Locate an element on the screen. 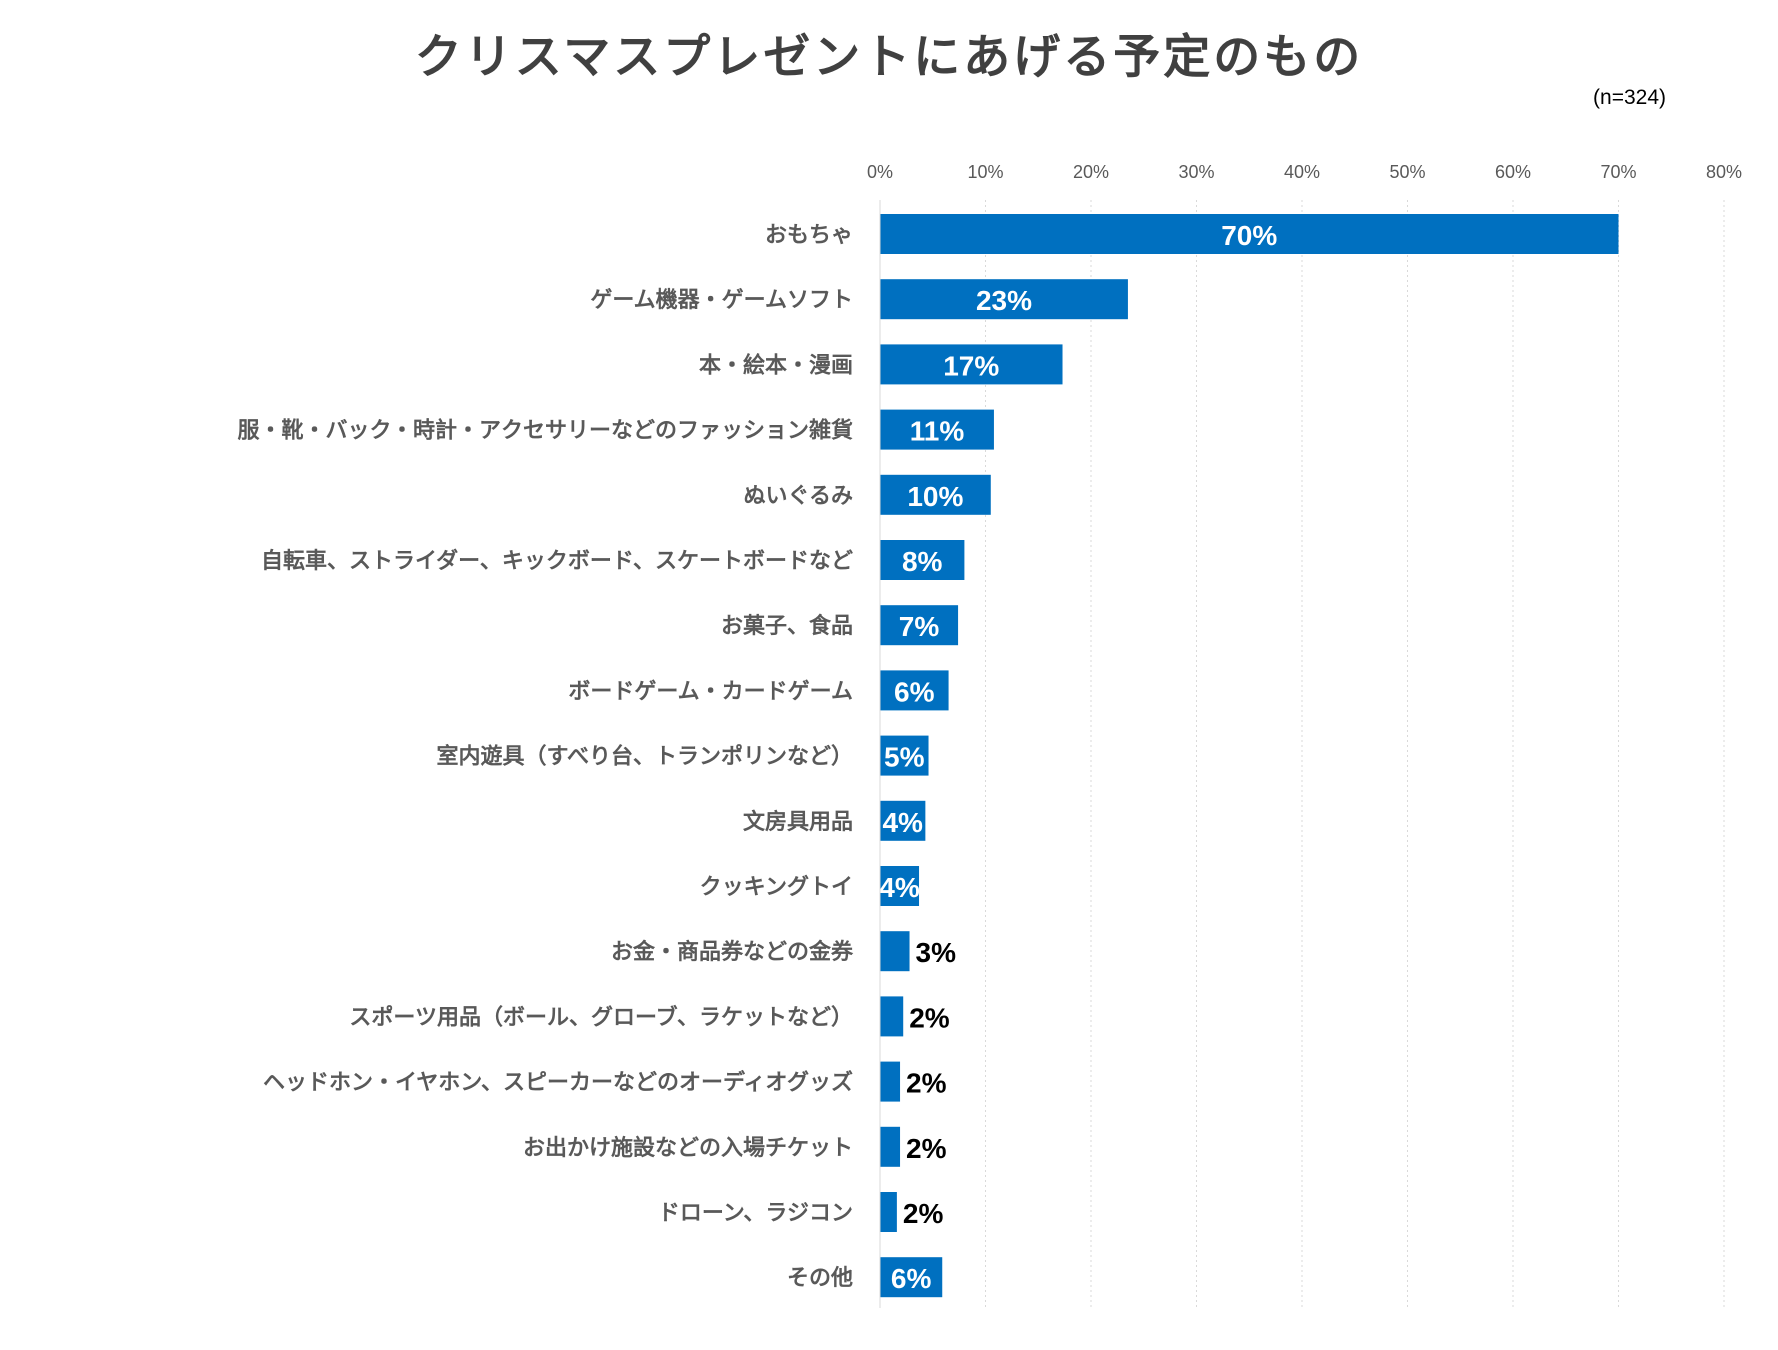 The image size is (1778, 1350). value-label: 10% is located at coordinates (935, 496).